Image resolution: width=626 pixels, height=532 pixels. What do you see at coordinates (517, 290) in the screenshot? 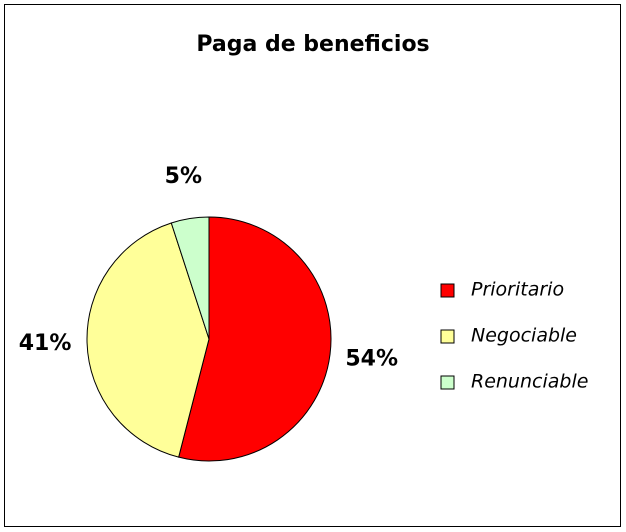
I see `legend-label: Prioritario` at bounding box center [517, 290].